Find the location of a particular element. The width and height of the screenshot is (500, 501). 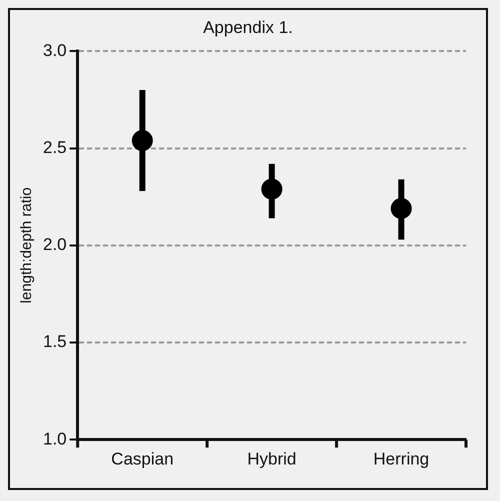

y-tick-label: 3.0 is located at coordinates (54, 50).